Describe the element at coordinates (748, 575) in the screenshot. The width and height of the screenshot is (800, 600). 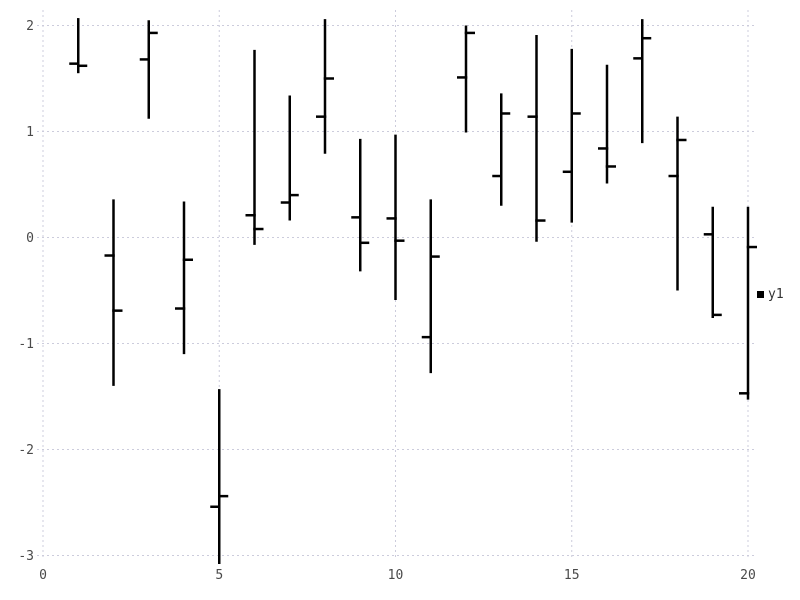
I see `x-tick-label: 20` at that location.